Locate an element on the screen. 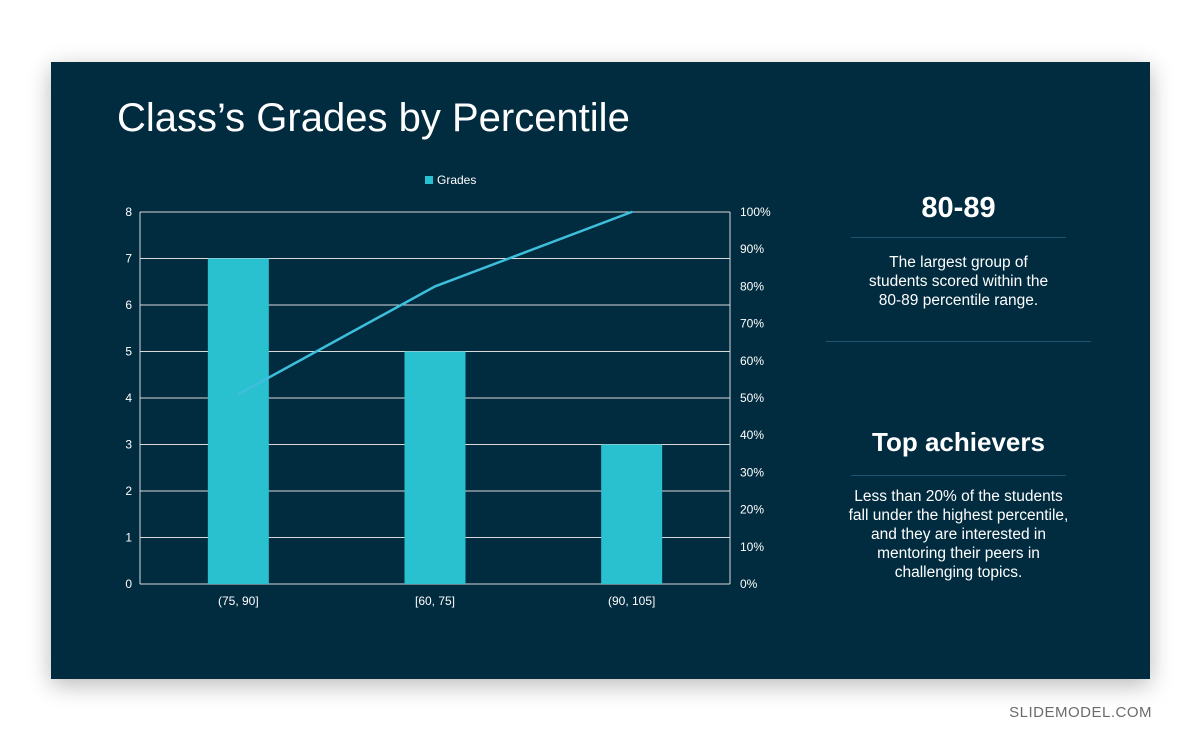 The image size is (1200, 743). cumulative-line is located at coordinates (435, 303).